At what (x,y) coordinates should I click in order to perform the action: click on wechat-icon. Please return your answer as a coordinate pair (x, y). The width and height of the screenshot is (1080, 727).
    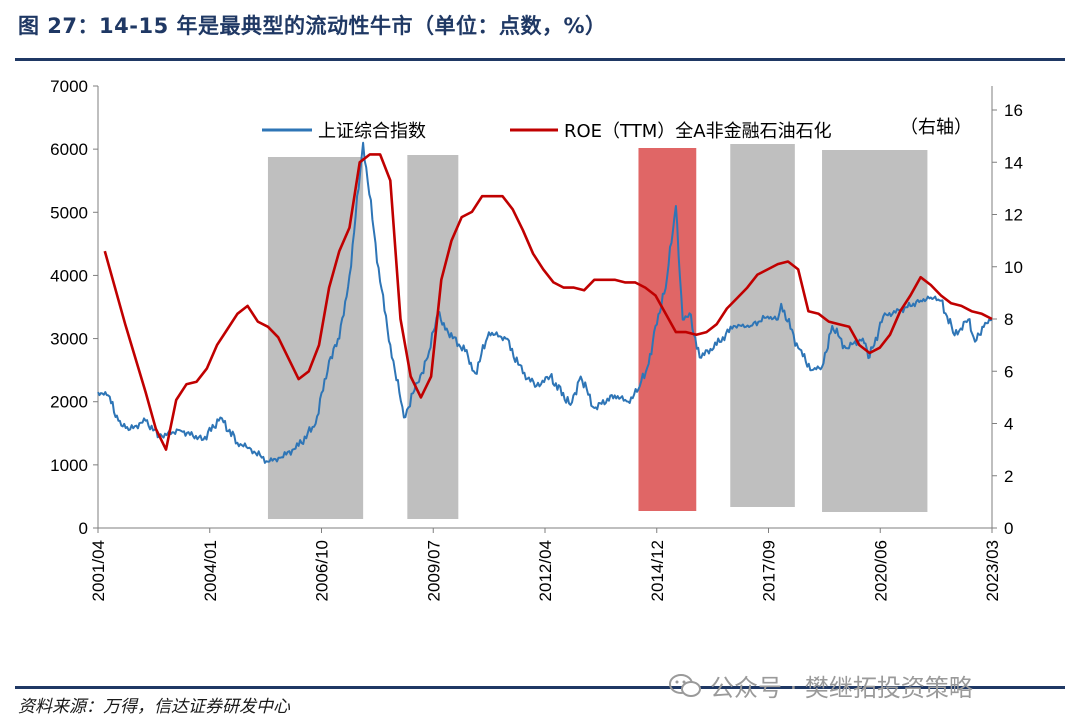
    Looking at the image, I should click on (685, 685).